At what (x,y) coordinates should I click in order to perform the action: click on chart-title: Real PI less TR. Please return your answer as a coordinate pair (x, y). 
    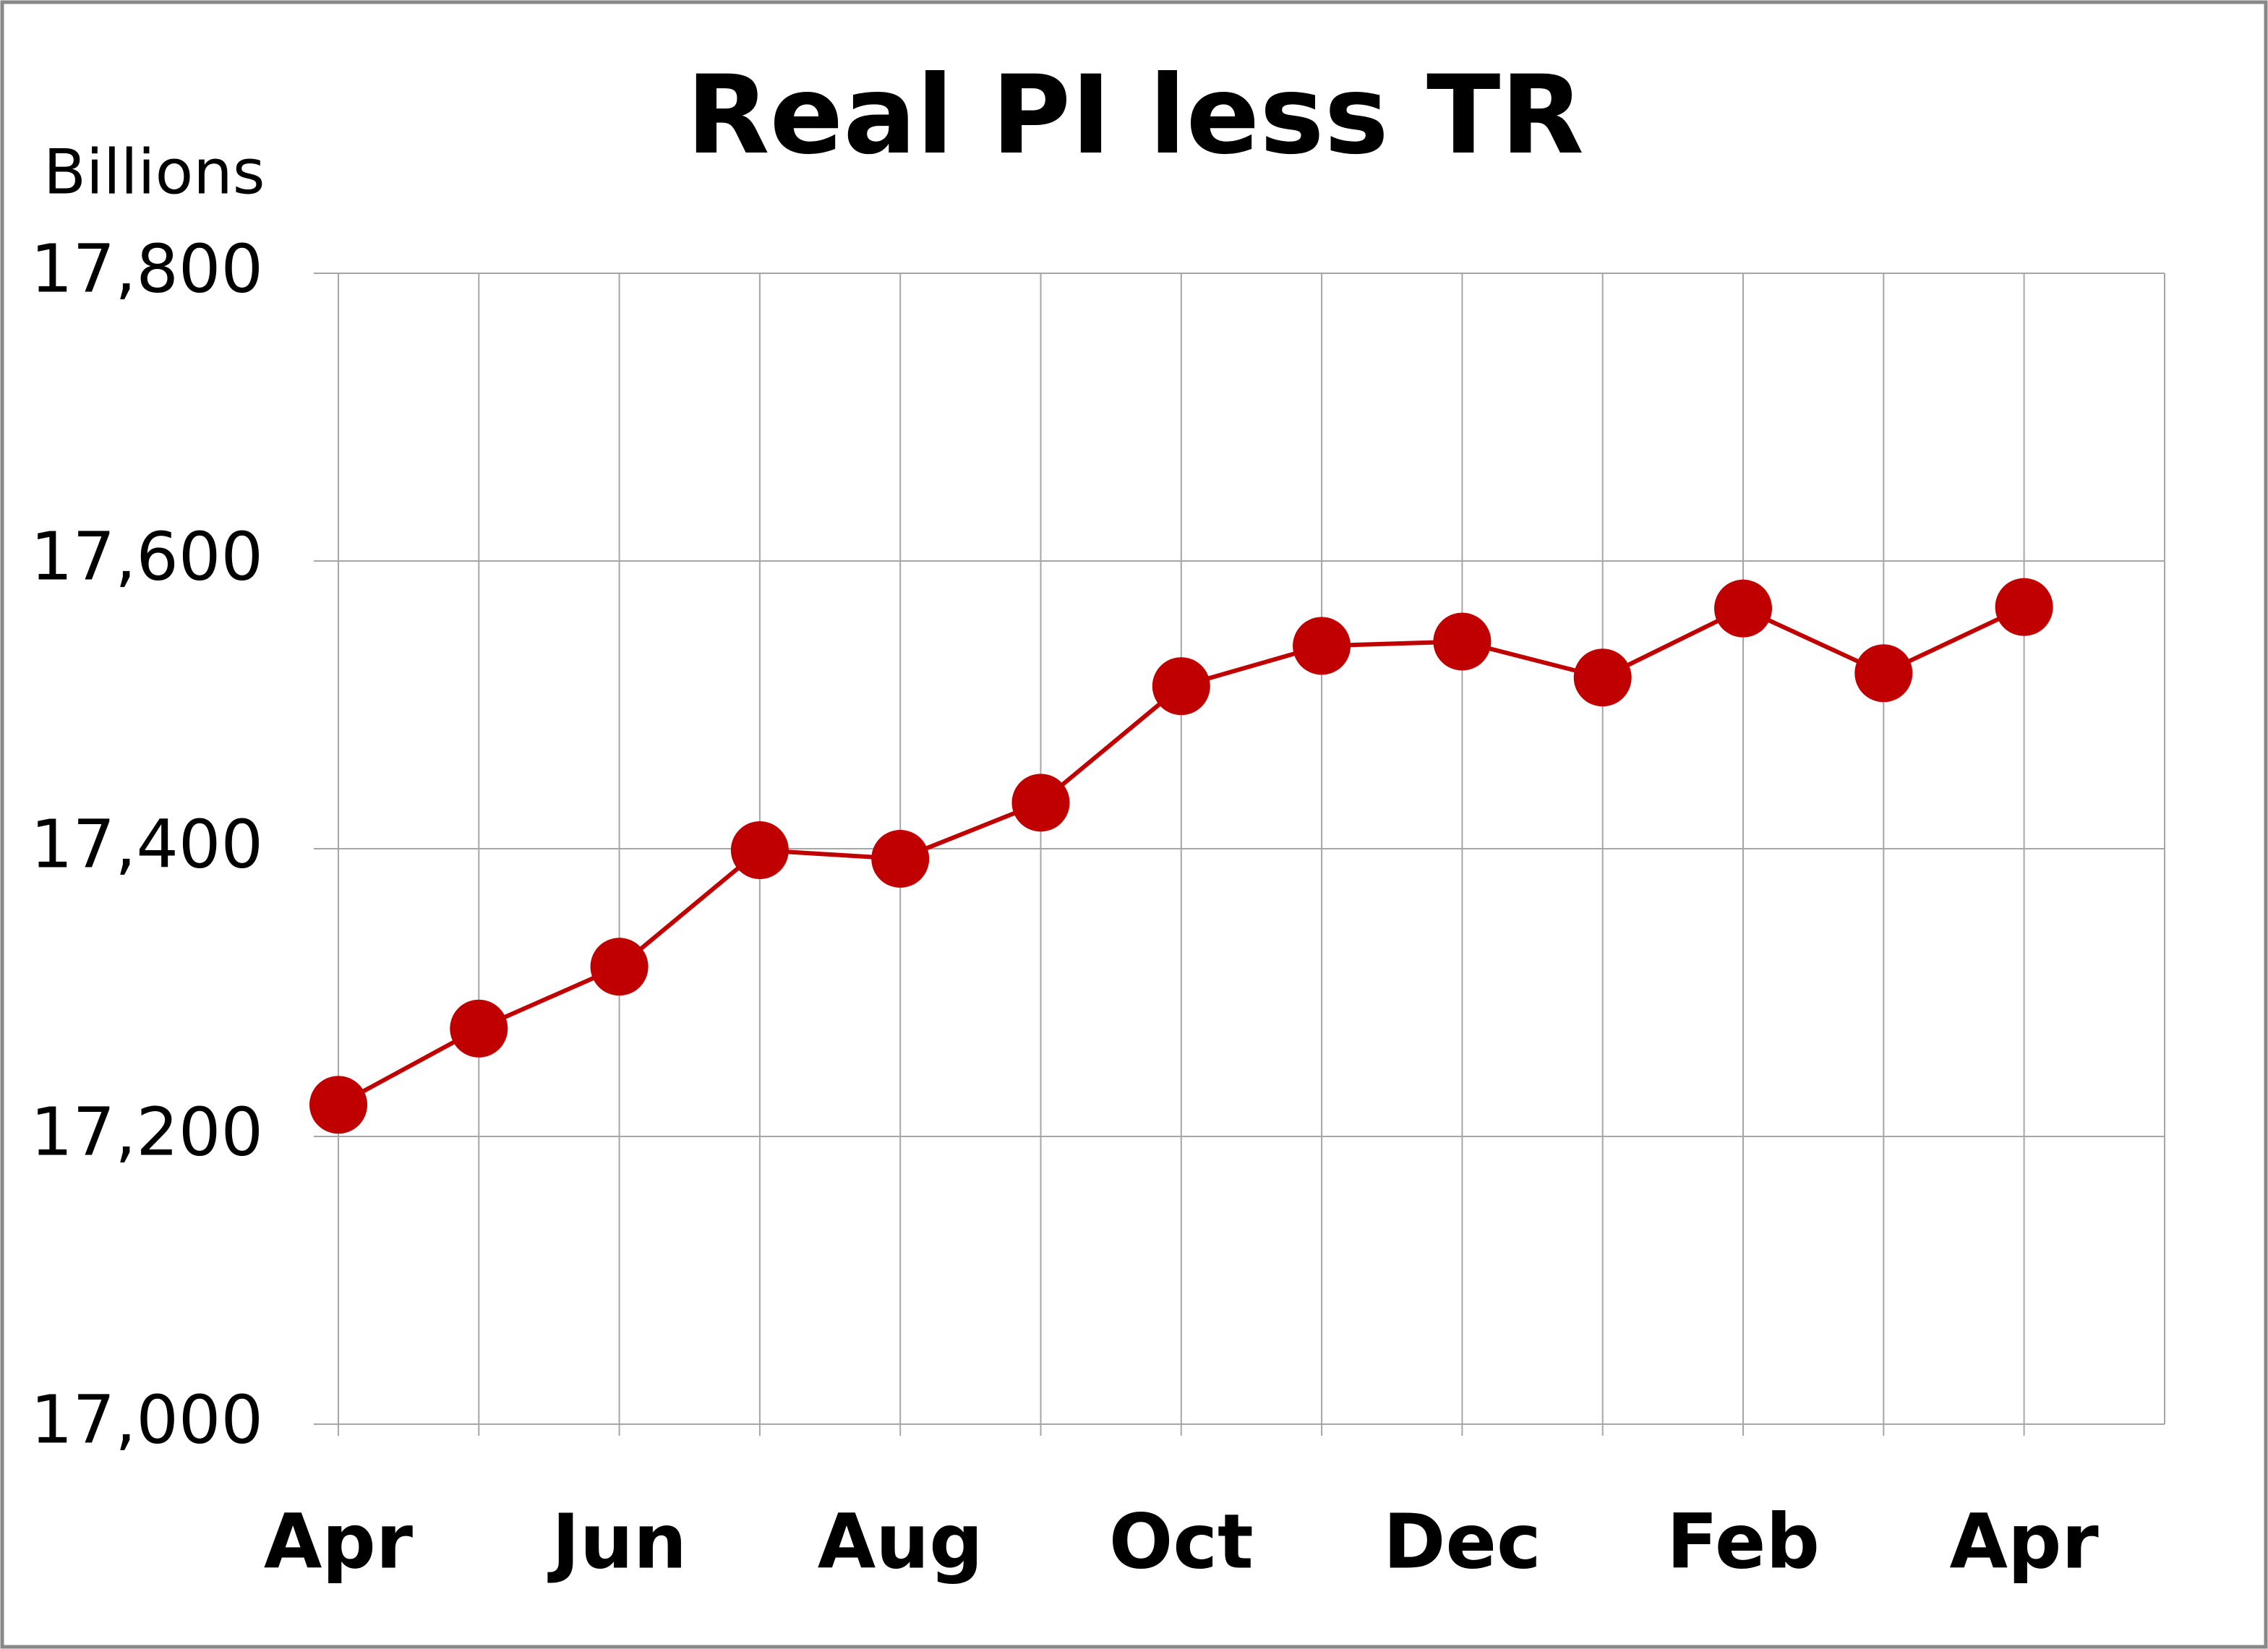
    Looking at the image, I should click on (1135, 116).